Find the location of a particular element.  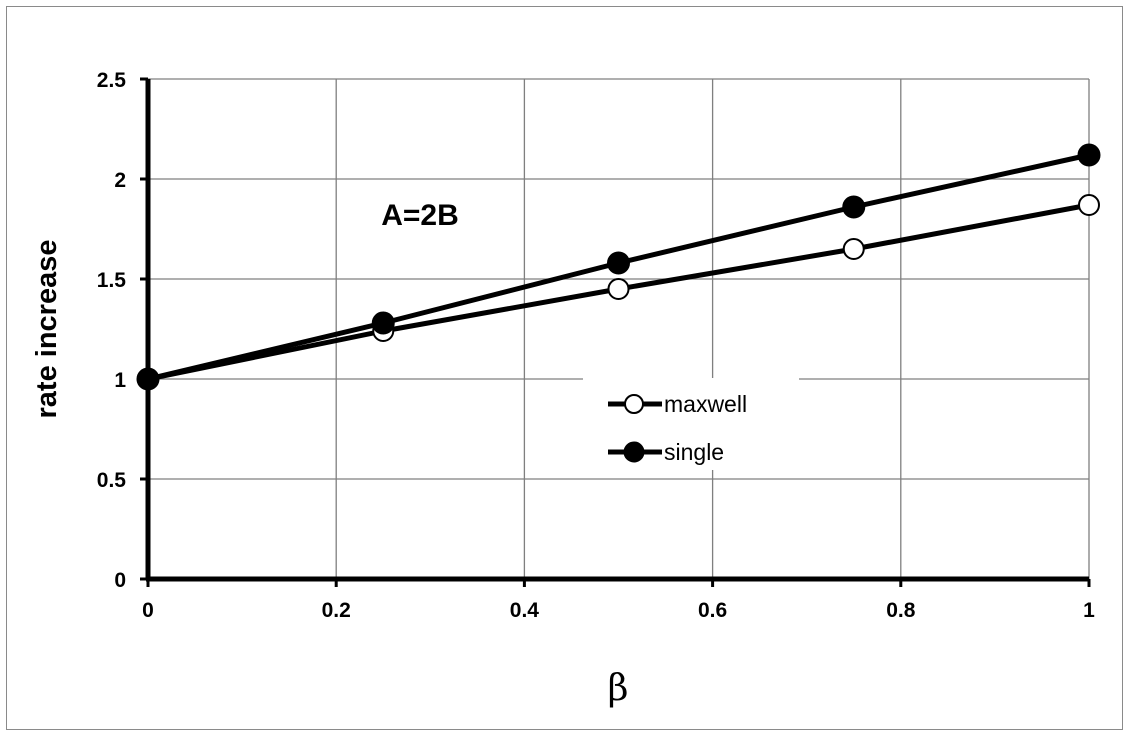

x-tick-label: 1 is located at coordinates (1089, 610).